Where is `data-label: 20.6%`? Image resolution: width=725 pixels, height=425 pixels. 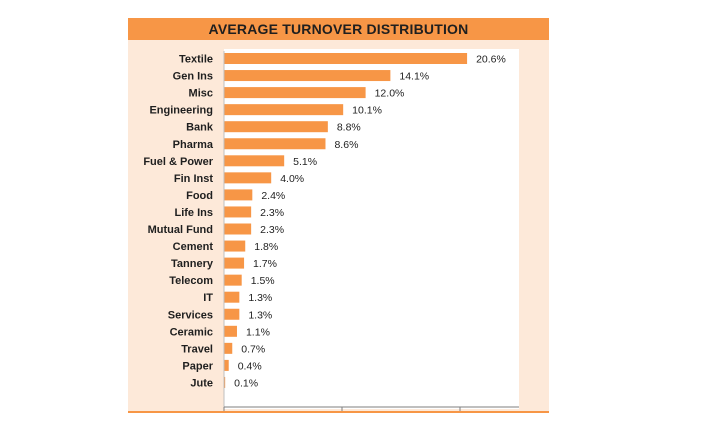
data-label: 20.6% is located at coordinates (491, 60).